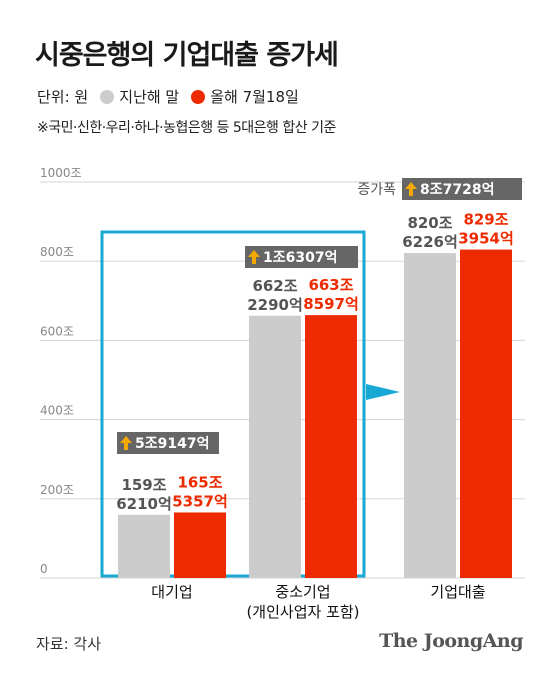 The image size is (559, 676). What do you see at coordinates (485, 220) in the screenshot?
I see `data-label: 829조` at bounding box center [485, 220].